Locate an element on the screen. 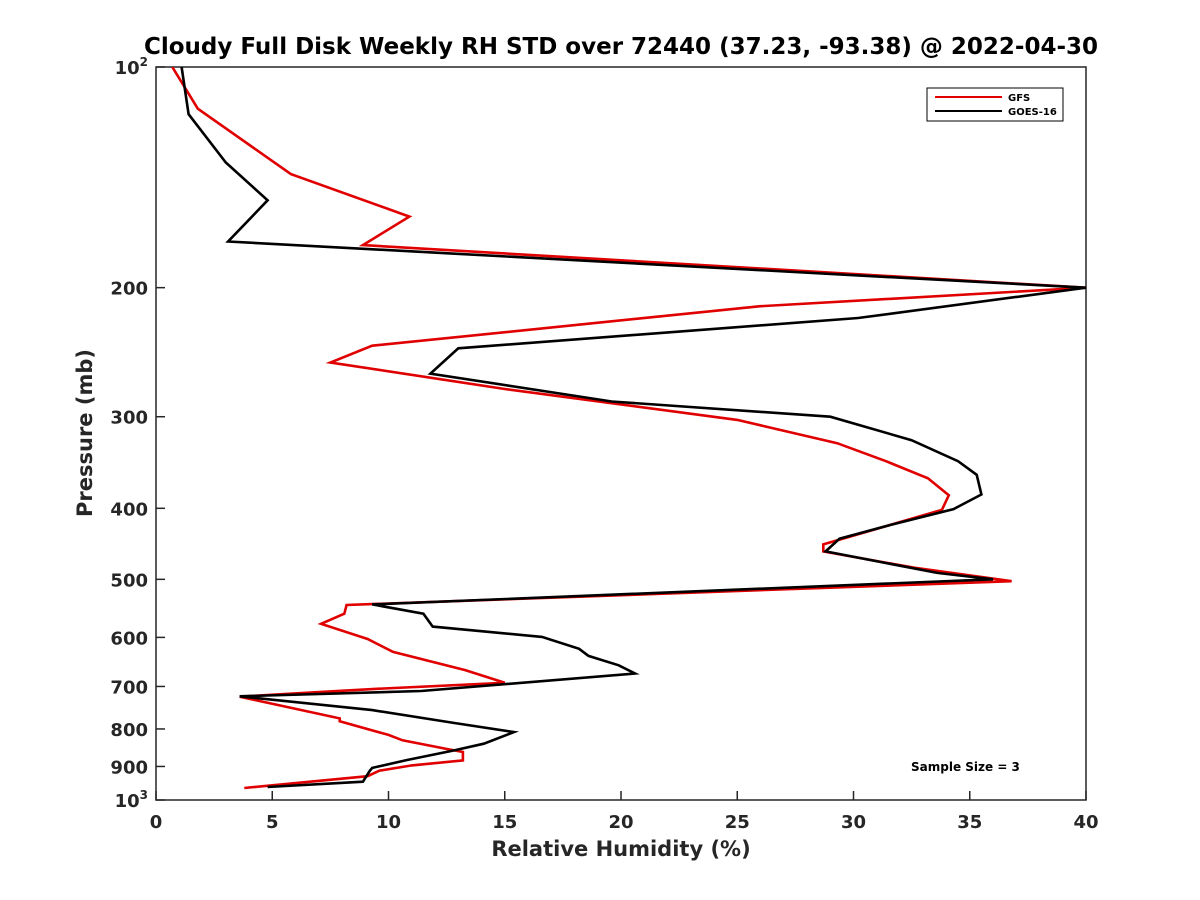 This screenshot has height=900, width=1200. x-axis-label: Relative Humidity (%) is located at coordinates (620, 849).